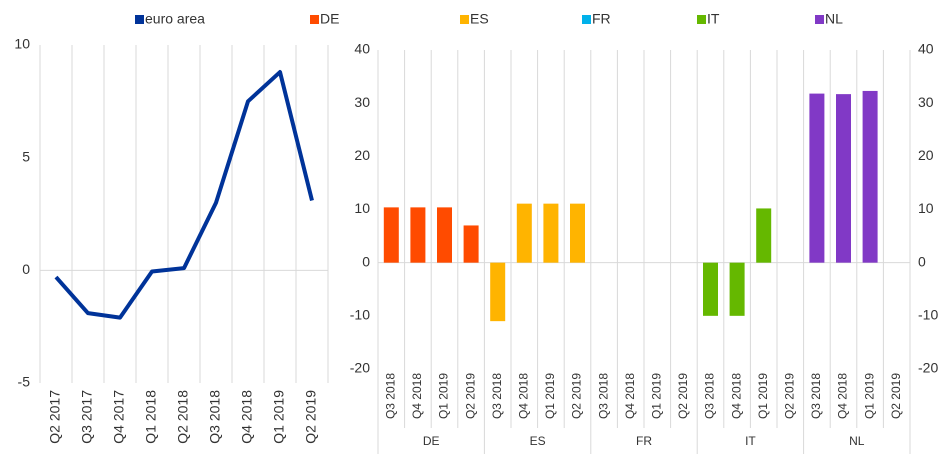  I want to click on y2-tick-label: -20, so click(928, 368).